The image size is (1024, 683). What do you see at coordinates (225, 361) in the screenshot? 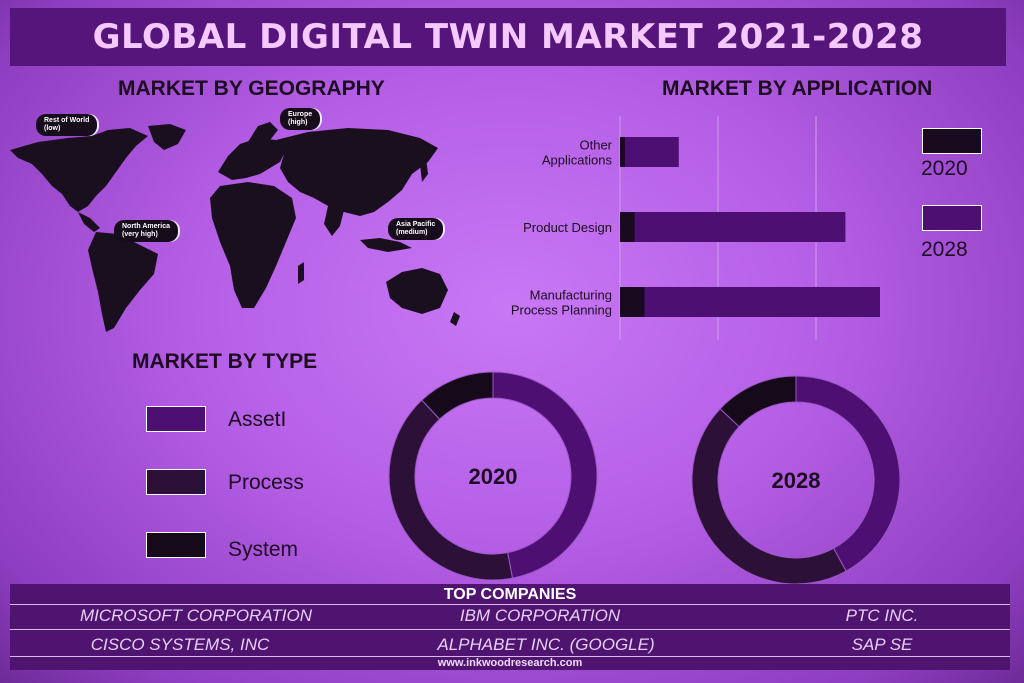
I see `type-heading: MARKET BY TYPE` at bounding box center [225, 361].